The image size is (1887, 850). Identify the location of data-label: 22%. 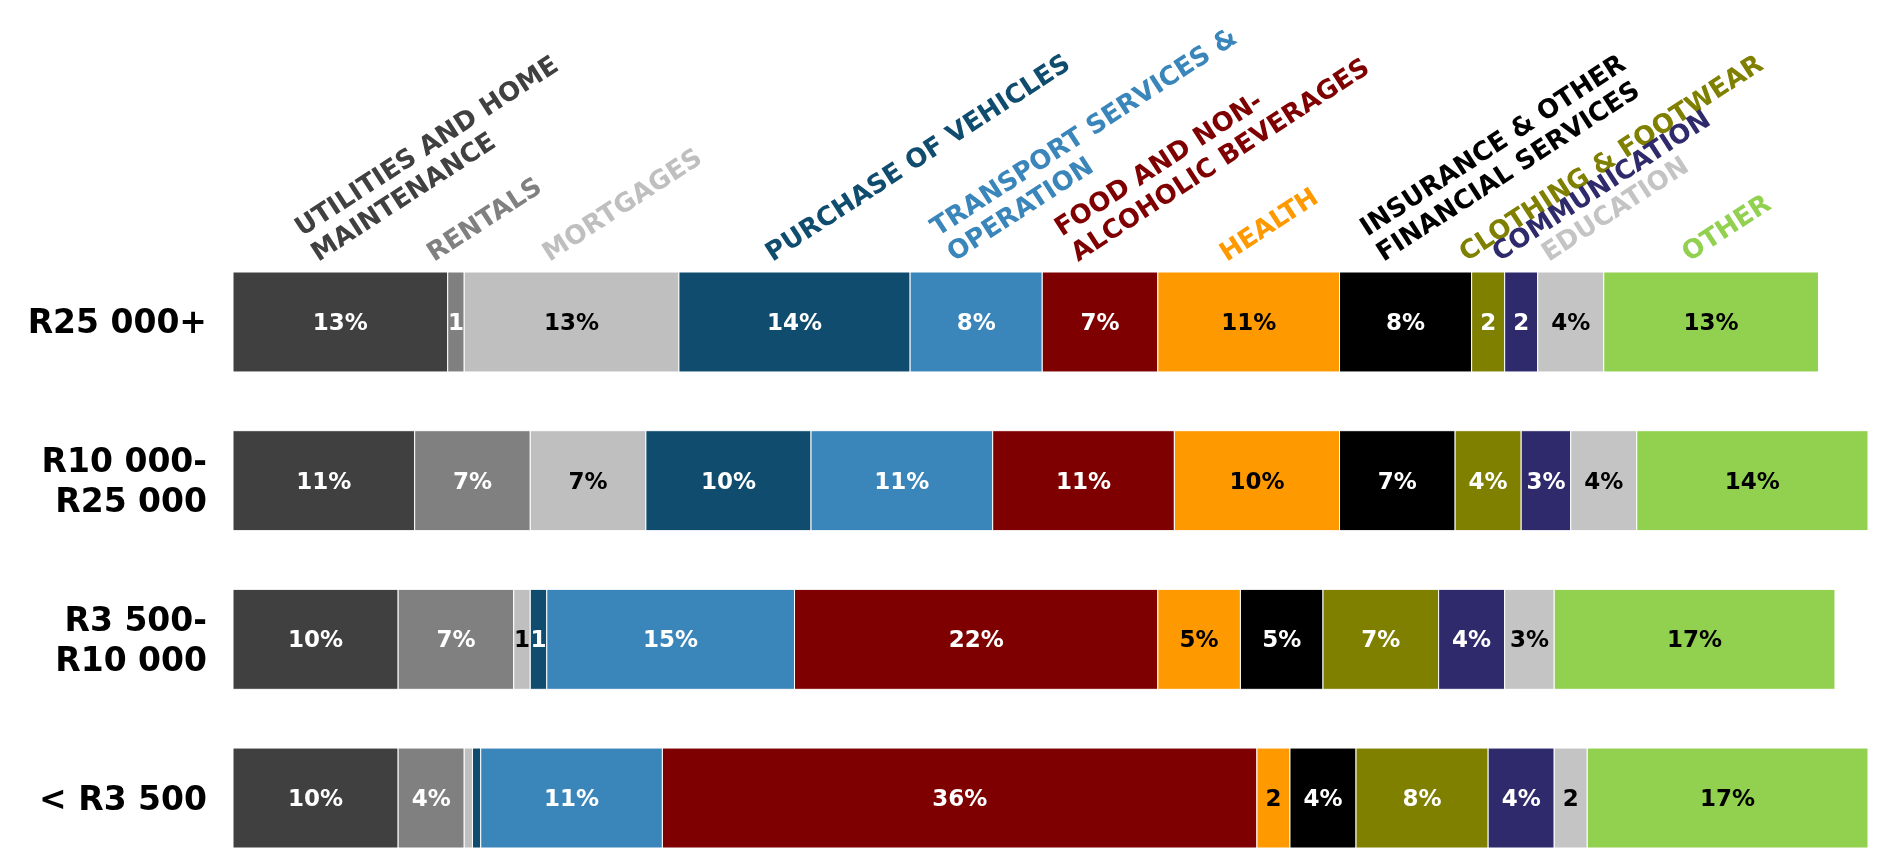
(976, 639).